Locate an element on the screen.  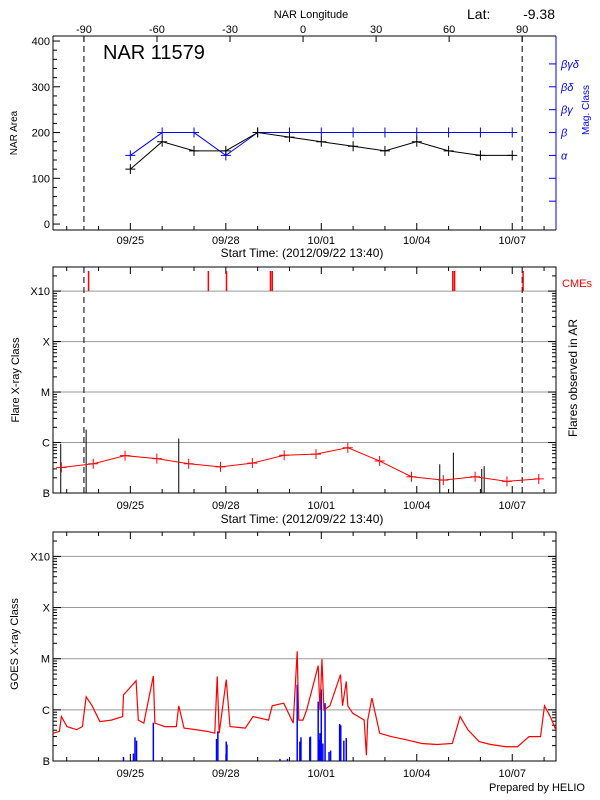
nar-area-ylabel: NAR Area is located at coordinates (14, 132).